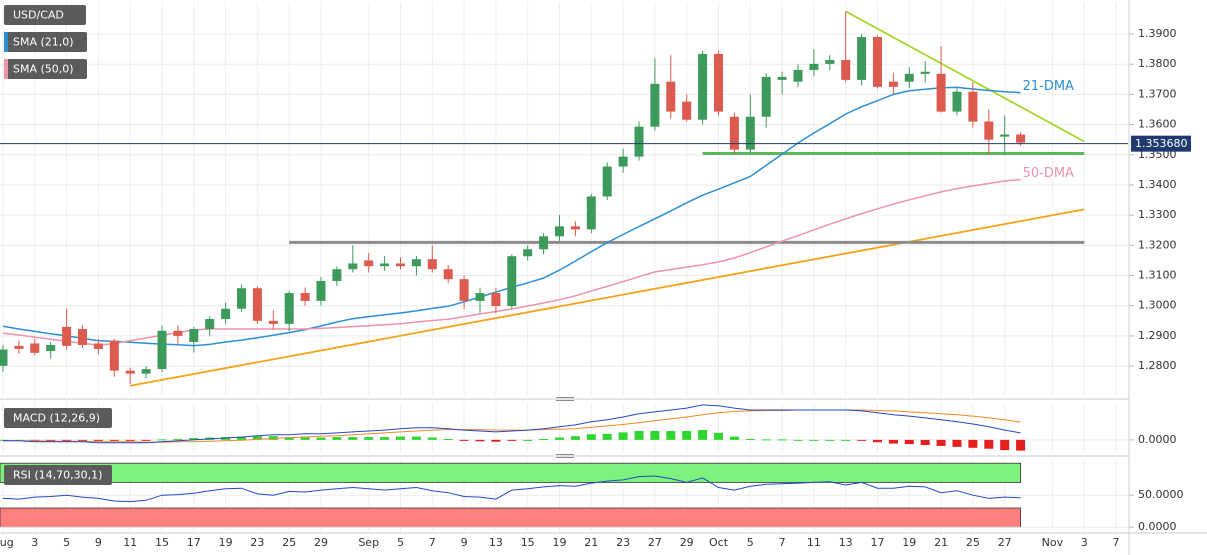 This screenshot has width=1207, height=555. I want to click on last-price-label: 1.353680, so click(1161, 143).